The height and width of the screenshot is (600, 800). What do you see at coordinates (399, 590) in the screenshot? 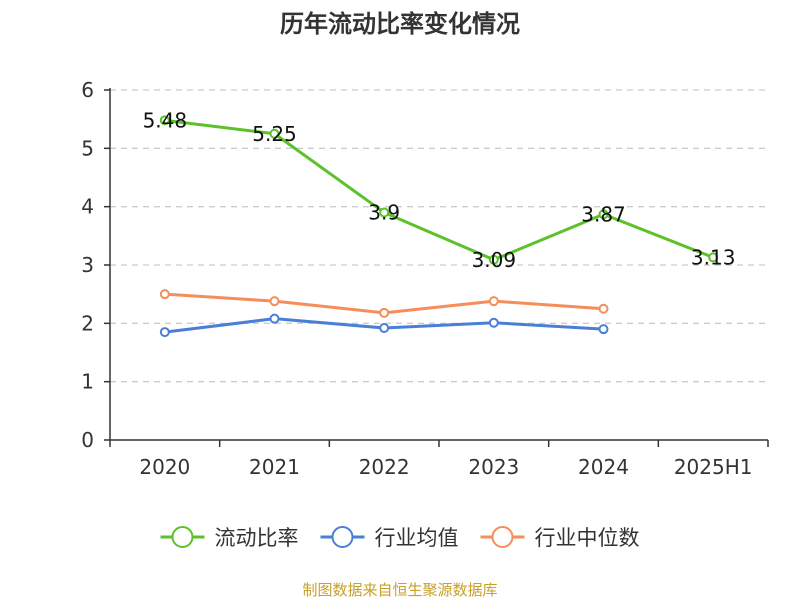
I see `source-note: 制图数据来自恒生聚源数据库` at bounding box center [399, 590].